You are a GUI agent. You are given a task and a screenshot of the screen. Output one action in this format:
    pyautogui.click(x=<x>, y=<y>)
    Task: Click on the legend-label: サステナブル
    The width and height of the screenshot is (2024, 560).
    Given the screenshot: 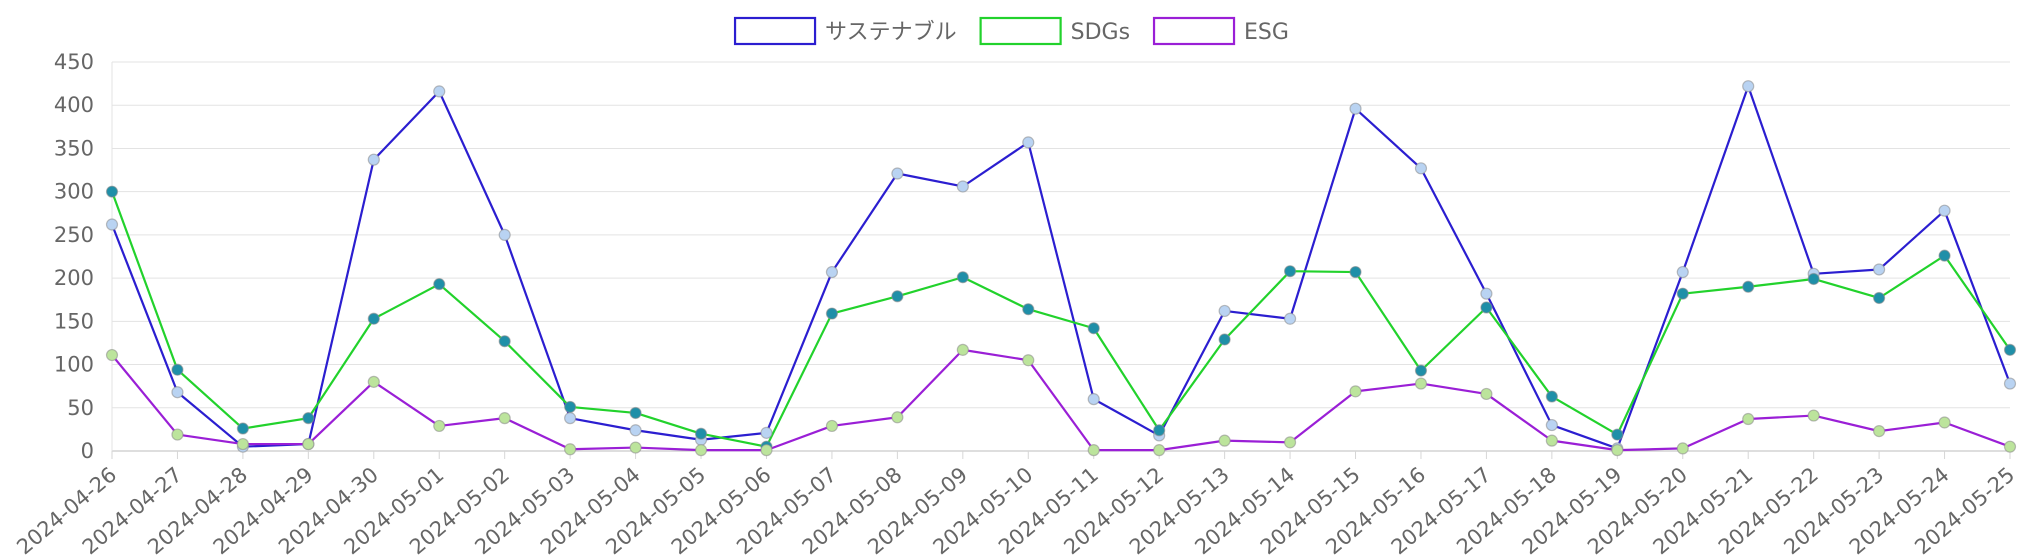 What is the action you would take?
    pyautogui.click(x=891, y=32)
    